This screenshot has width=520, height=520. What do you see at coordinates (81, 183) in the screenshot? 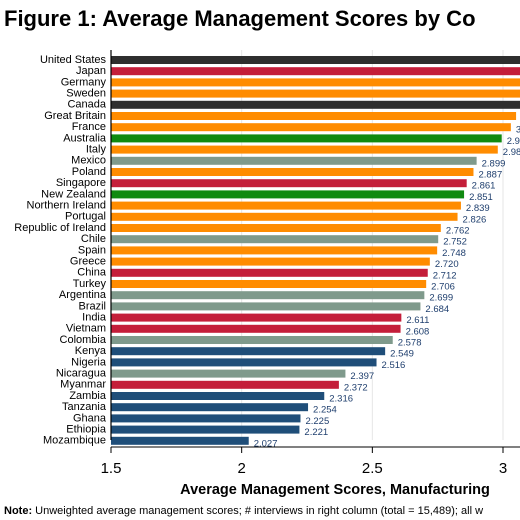
I see `y-tick-label: Singapore` at bounding box center [81, 183].